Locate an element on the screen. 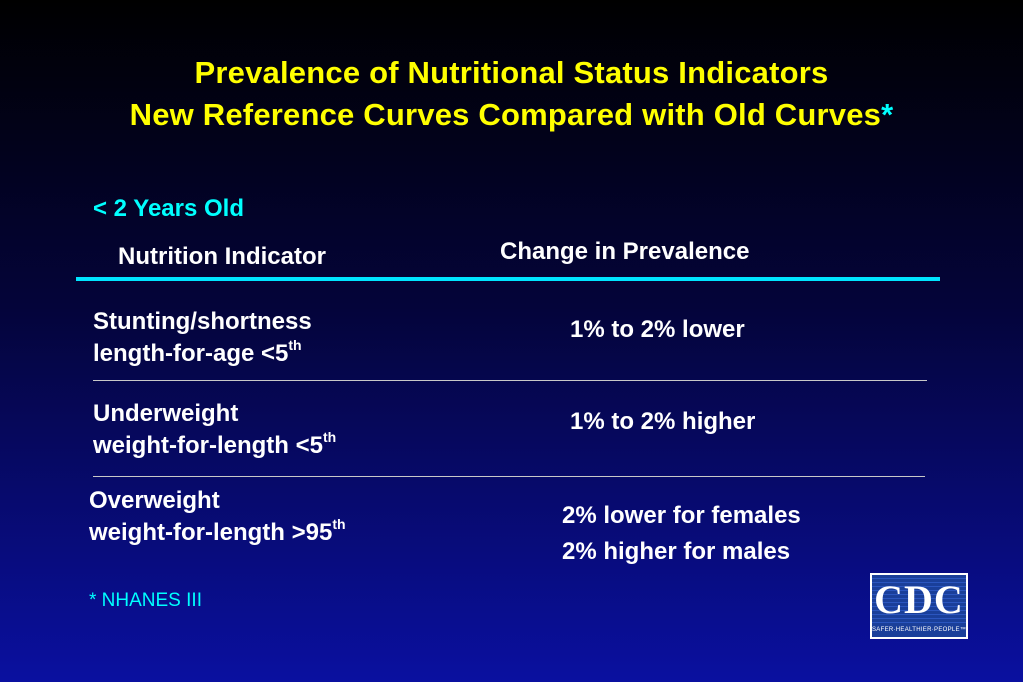  footnote: * NHANES III is located at coordinates (145, 600).